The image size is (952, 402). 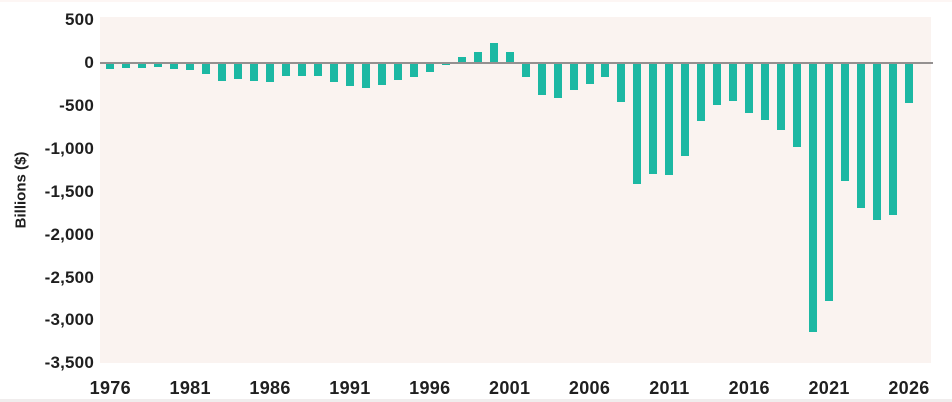 I want to click on bar-1985, so click(x=254, y=72).